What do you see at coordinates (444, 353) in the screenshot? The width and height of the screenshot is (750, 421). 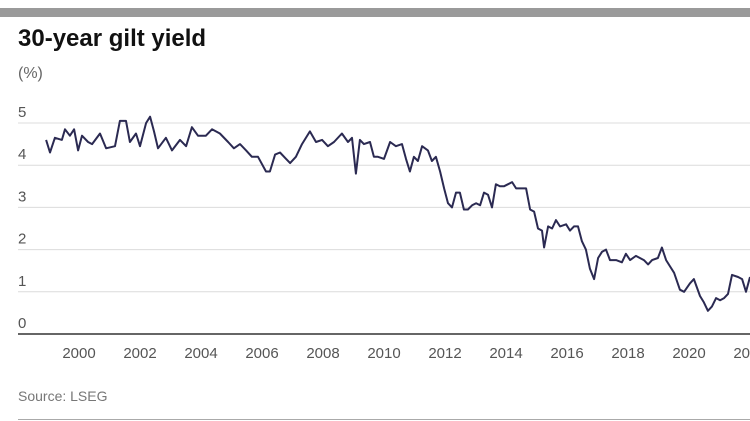 I see `x-tick-label: 2012` at bounding box center [444, 353].